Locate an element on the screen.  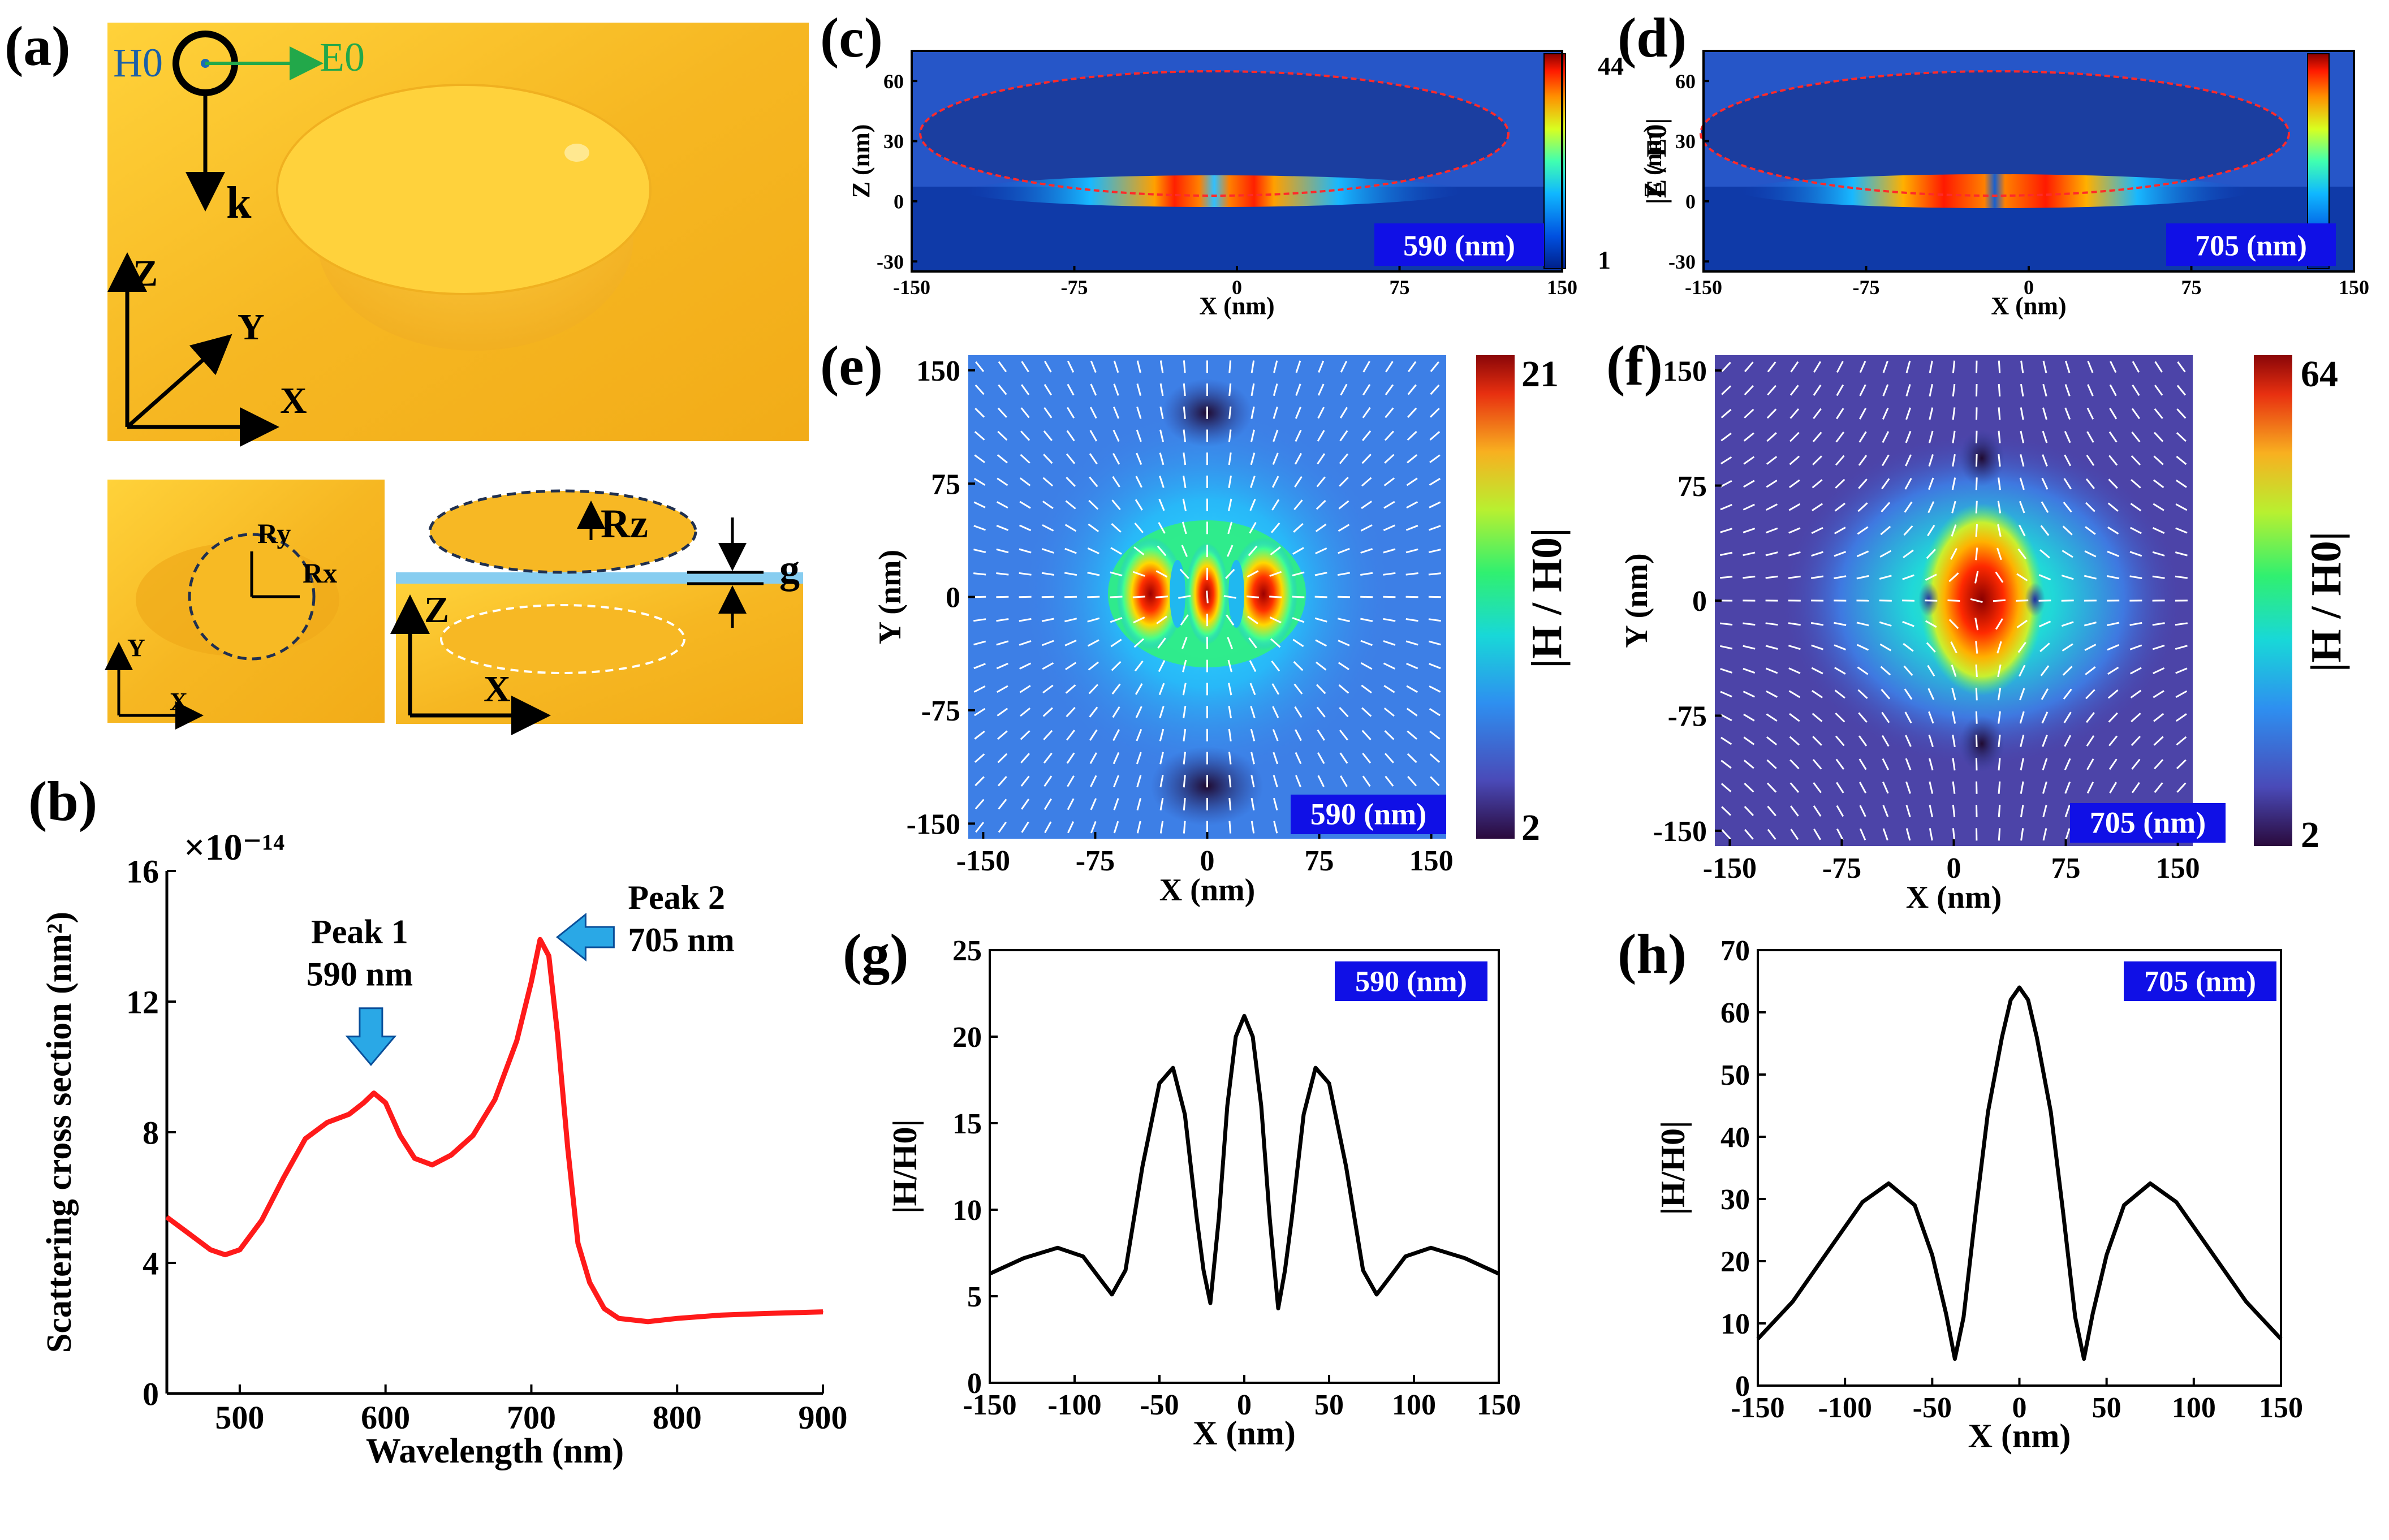
y-tick-label-h: 10 is located at coordinates (1735, 1324).